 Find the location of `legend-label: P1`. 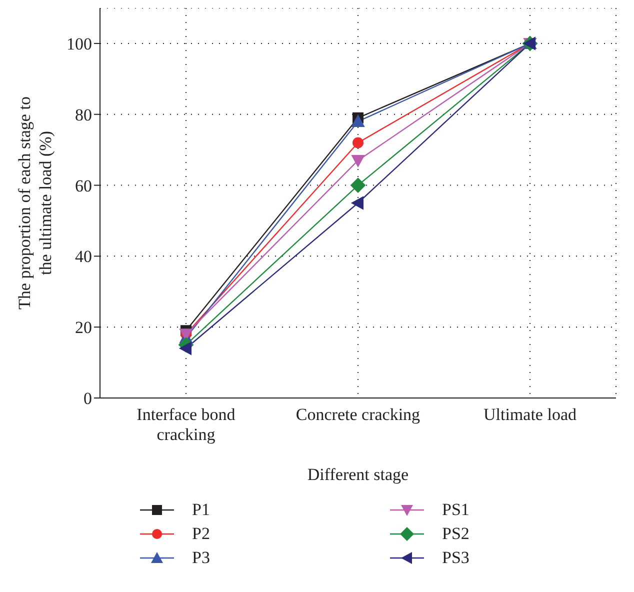

legend-label: P1 is located at coordinates (201, 510).